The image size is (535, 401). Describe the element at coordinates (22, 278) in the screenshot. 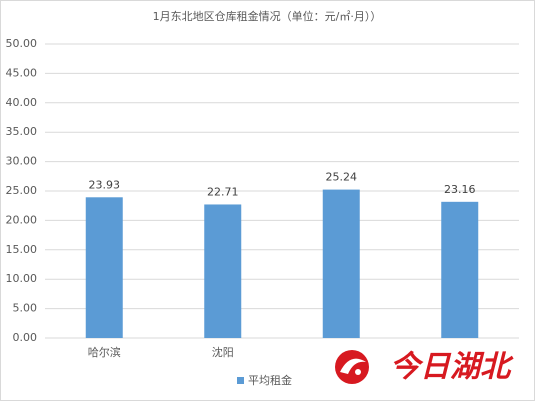

I see `y-tick-label: 10.00` at that location.